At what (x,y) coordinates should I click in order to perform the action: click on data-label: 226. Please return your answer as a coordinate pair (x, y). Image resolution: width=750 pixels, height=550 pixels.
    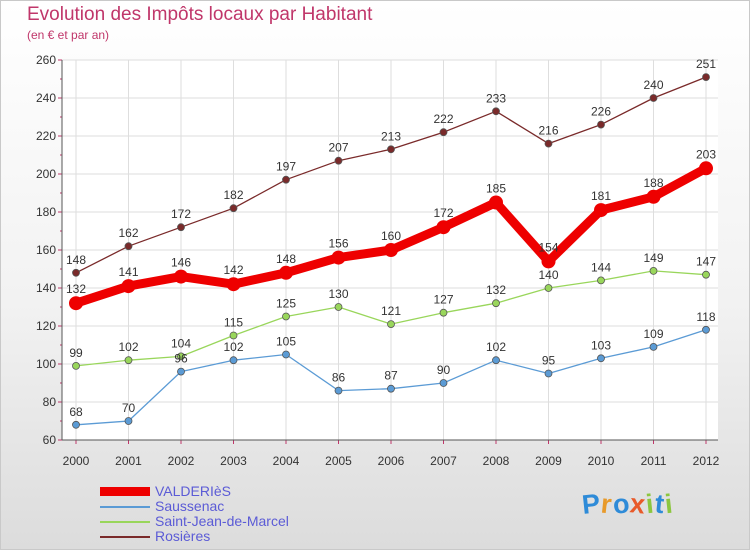
    Looking at the image, I should click on (601, 112).